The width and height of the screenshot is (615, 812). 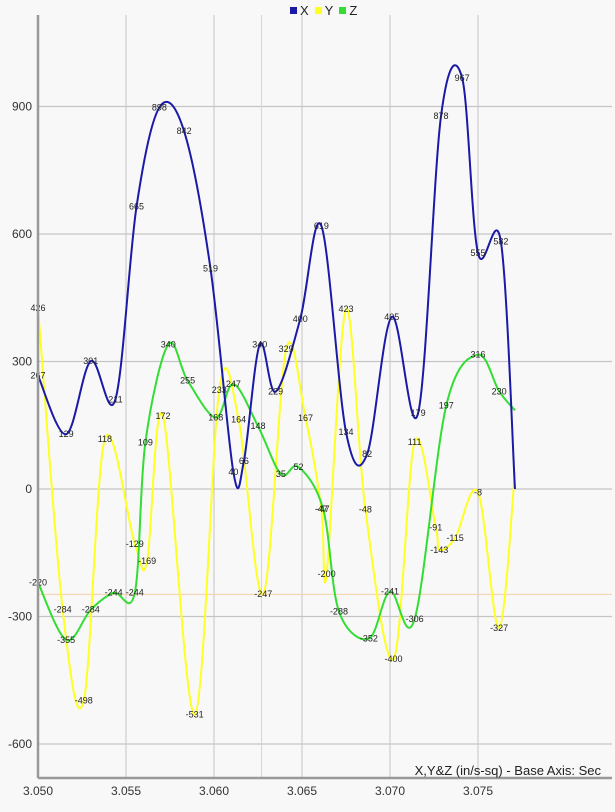 What do you see at coordinates (38, 791) in the screenshot?
I see `x-tick-label: 3.050` at bounding box center [38, 791].